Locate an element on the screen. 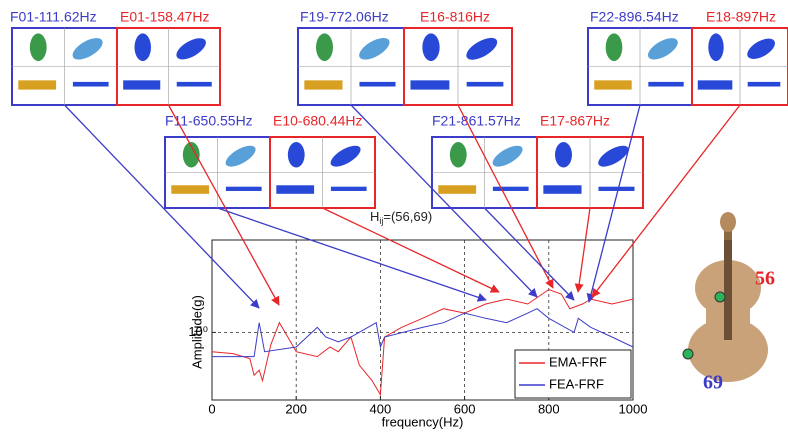 The height and width of the screenshot is (435, 788). mode-label: F22-896.54Hz is located at coordinates (634, 17).